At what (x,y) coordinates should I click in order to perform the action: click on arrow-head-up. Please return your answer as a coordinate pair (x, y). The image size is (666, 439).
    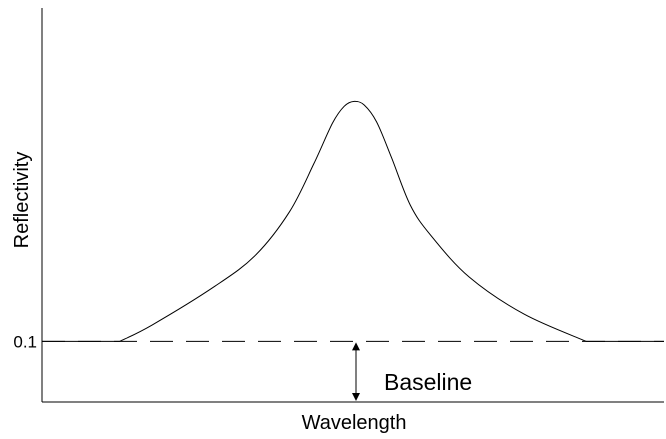
    Looking at the image, I should click on (356, 346).